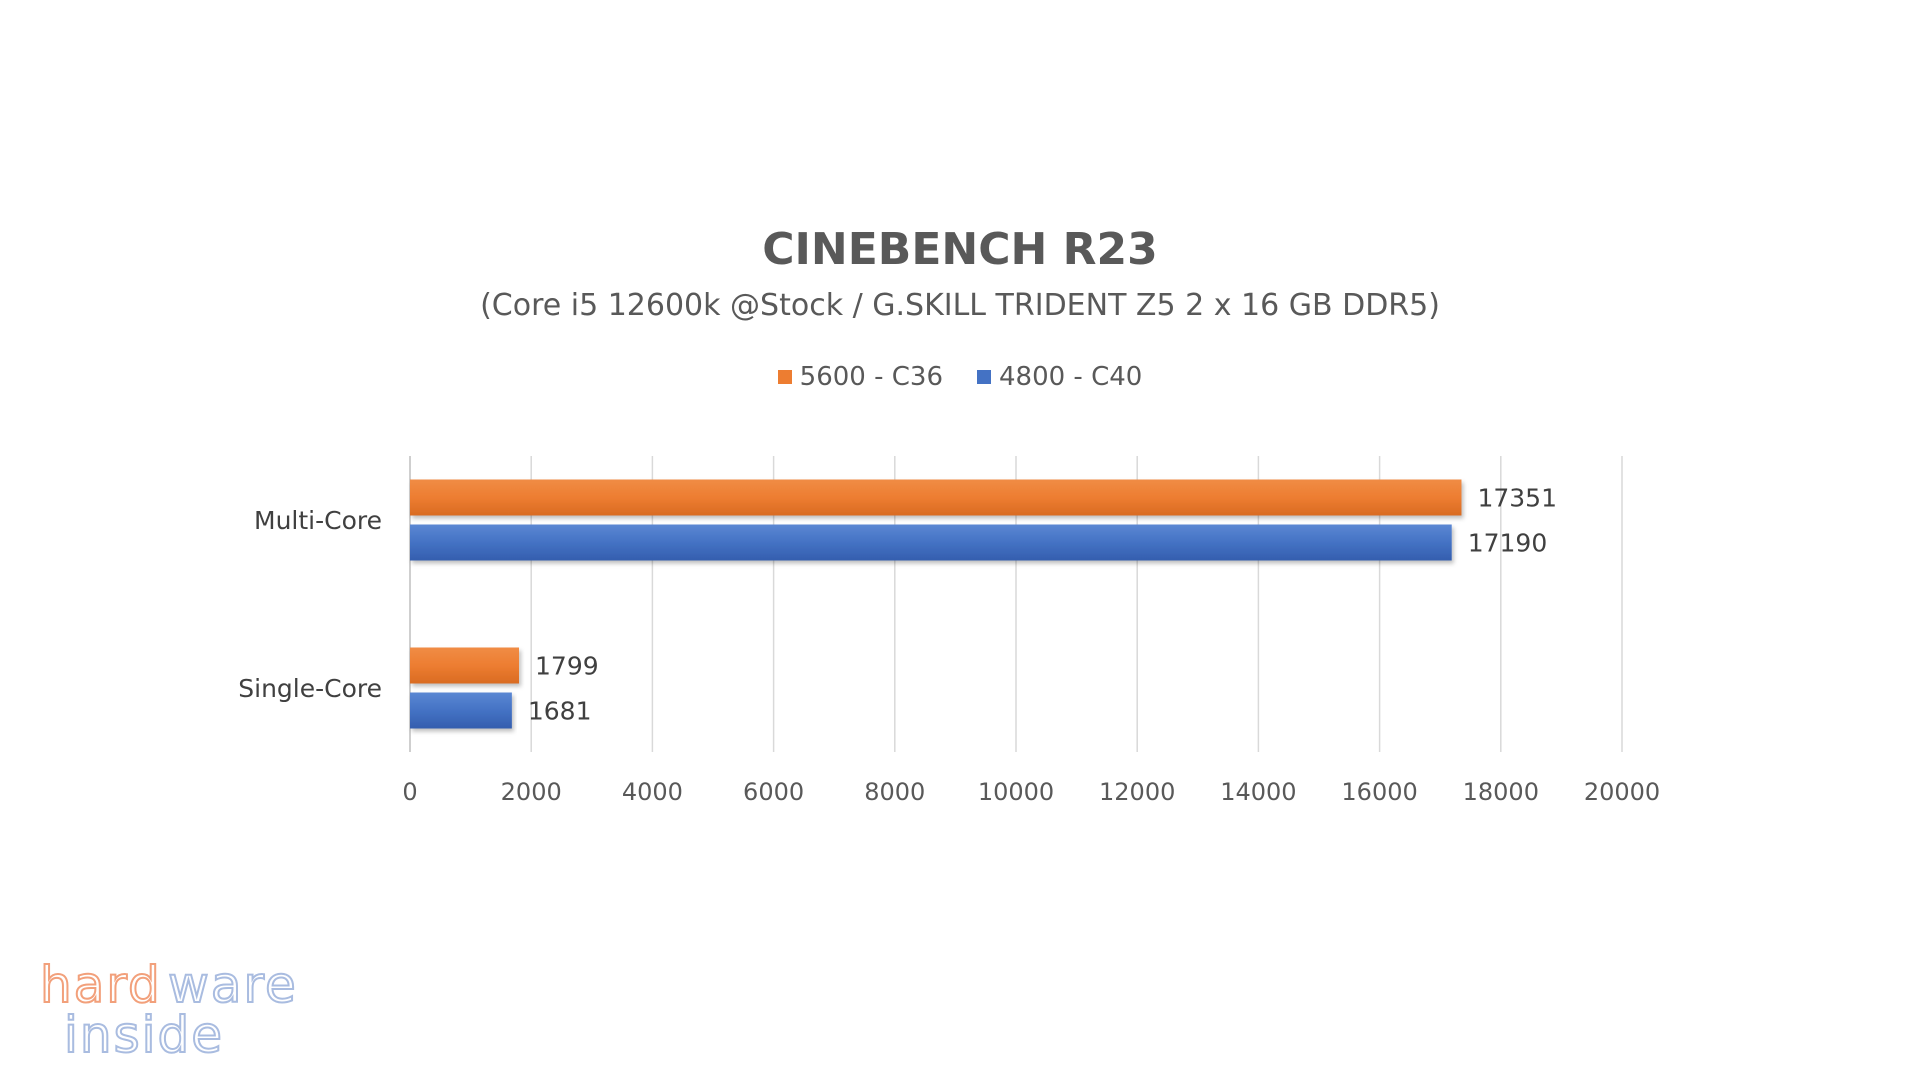 This screenshot has height=1080, width=1920. What do you see at coordinates (531, 792) in the screenshot?
I see `x-tick-label: 2000` at bounding box center [531, 792].